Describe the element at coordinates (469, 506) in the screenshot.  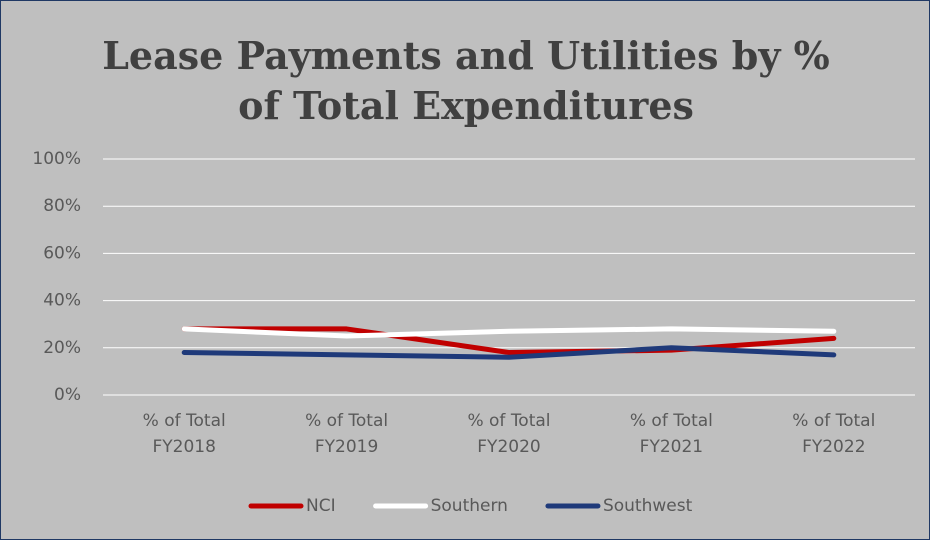
I see `legend-label: Southern` at that location.